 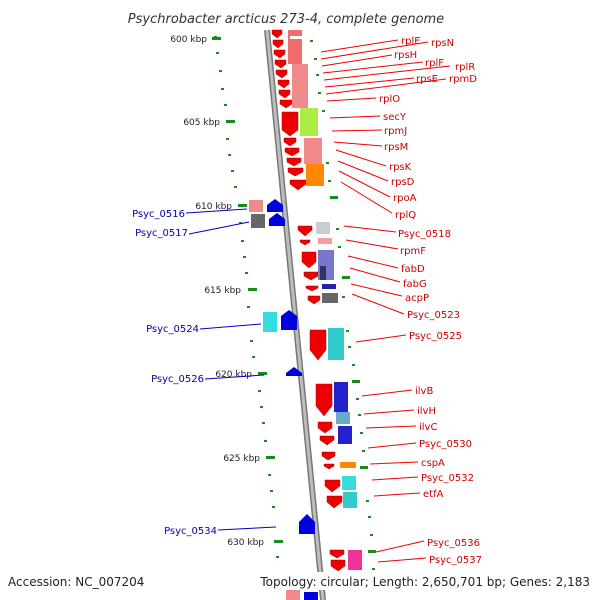 What do you see at coordinates (403, 182) in the screenshot?
I see `gene-label-rpsD: rpsD` at bounding box center [403, 182].